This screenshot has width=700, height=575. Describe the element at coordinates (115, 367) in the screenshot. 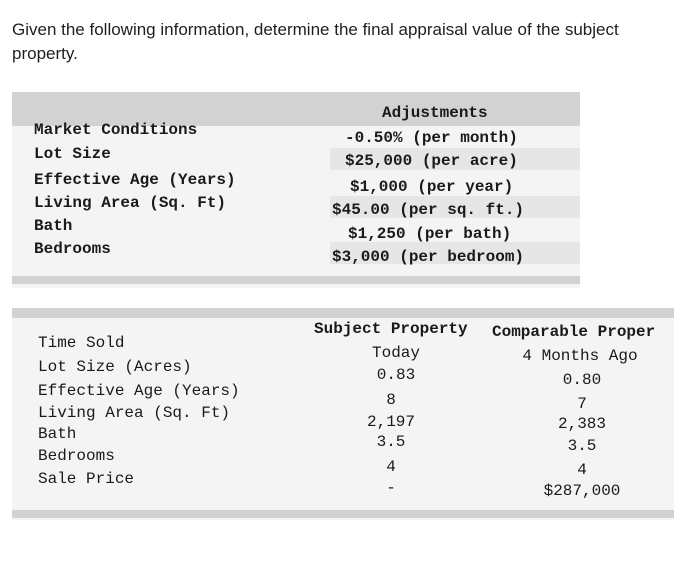

I see `label-lot-size-acres: Lot Size (Acres)` at that location.